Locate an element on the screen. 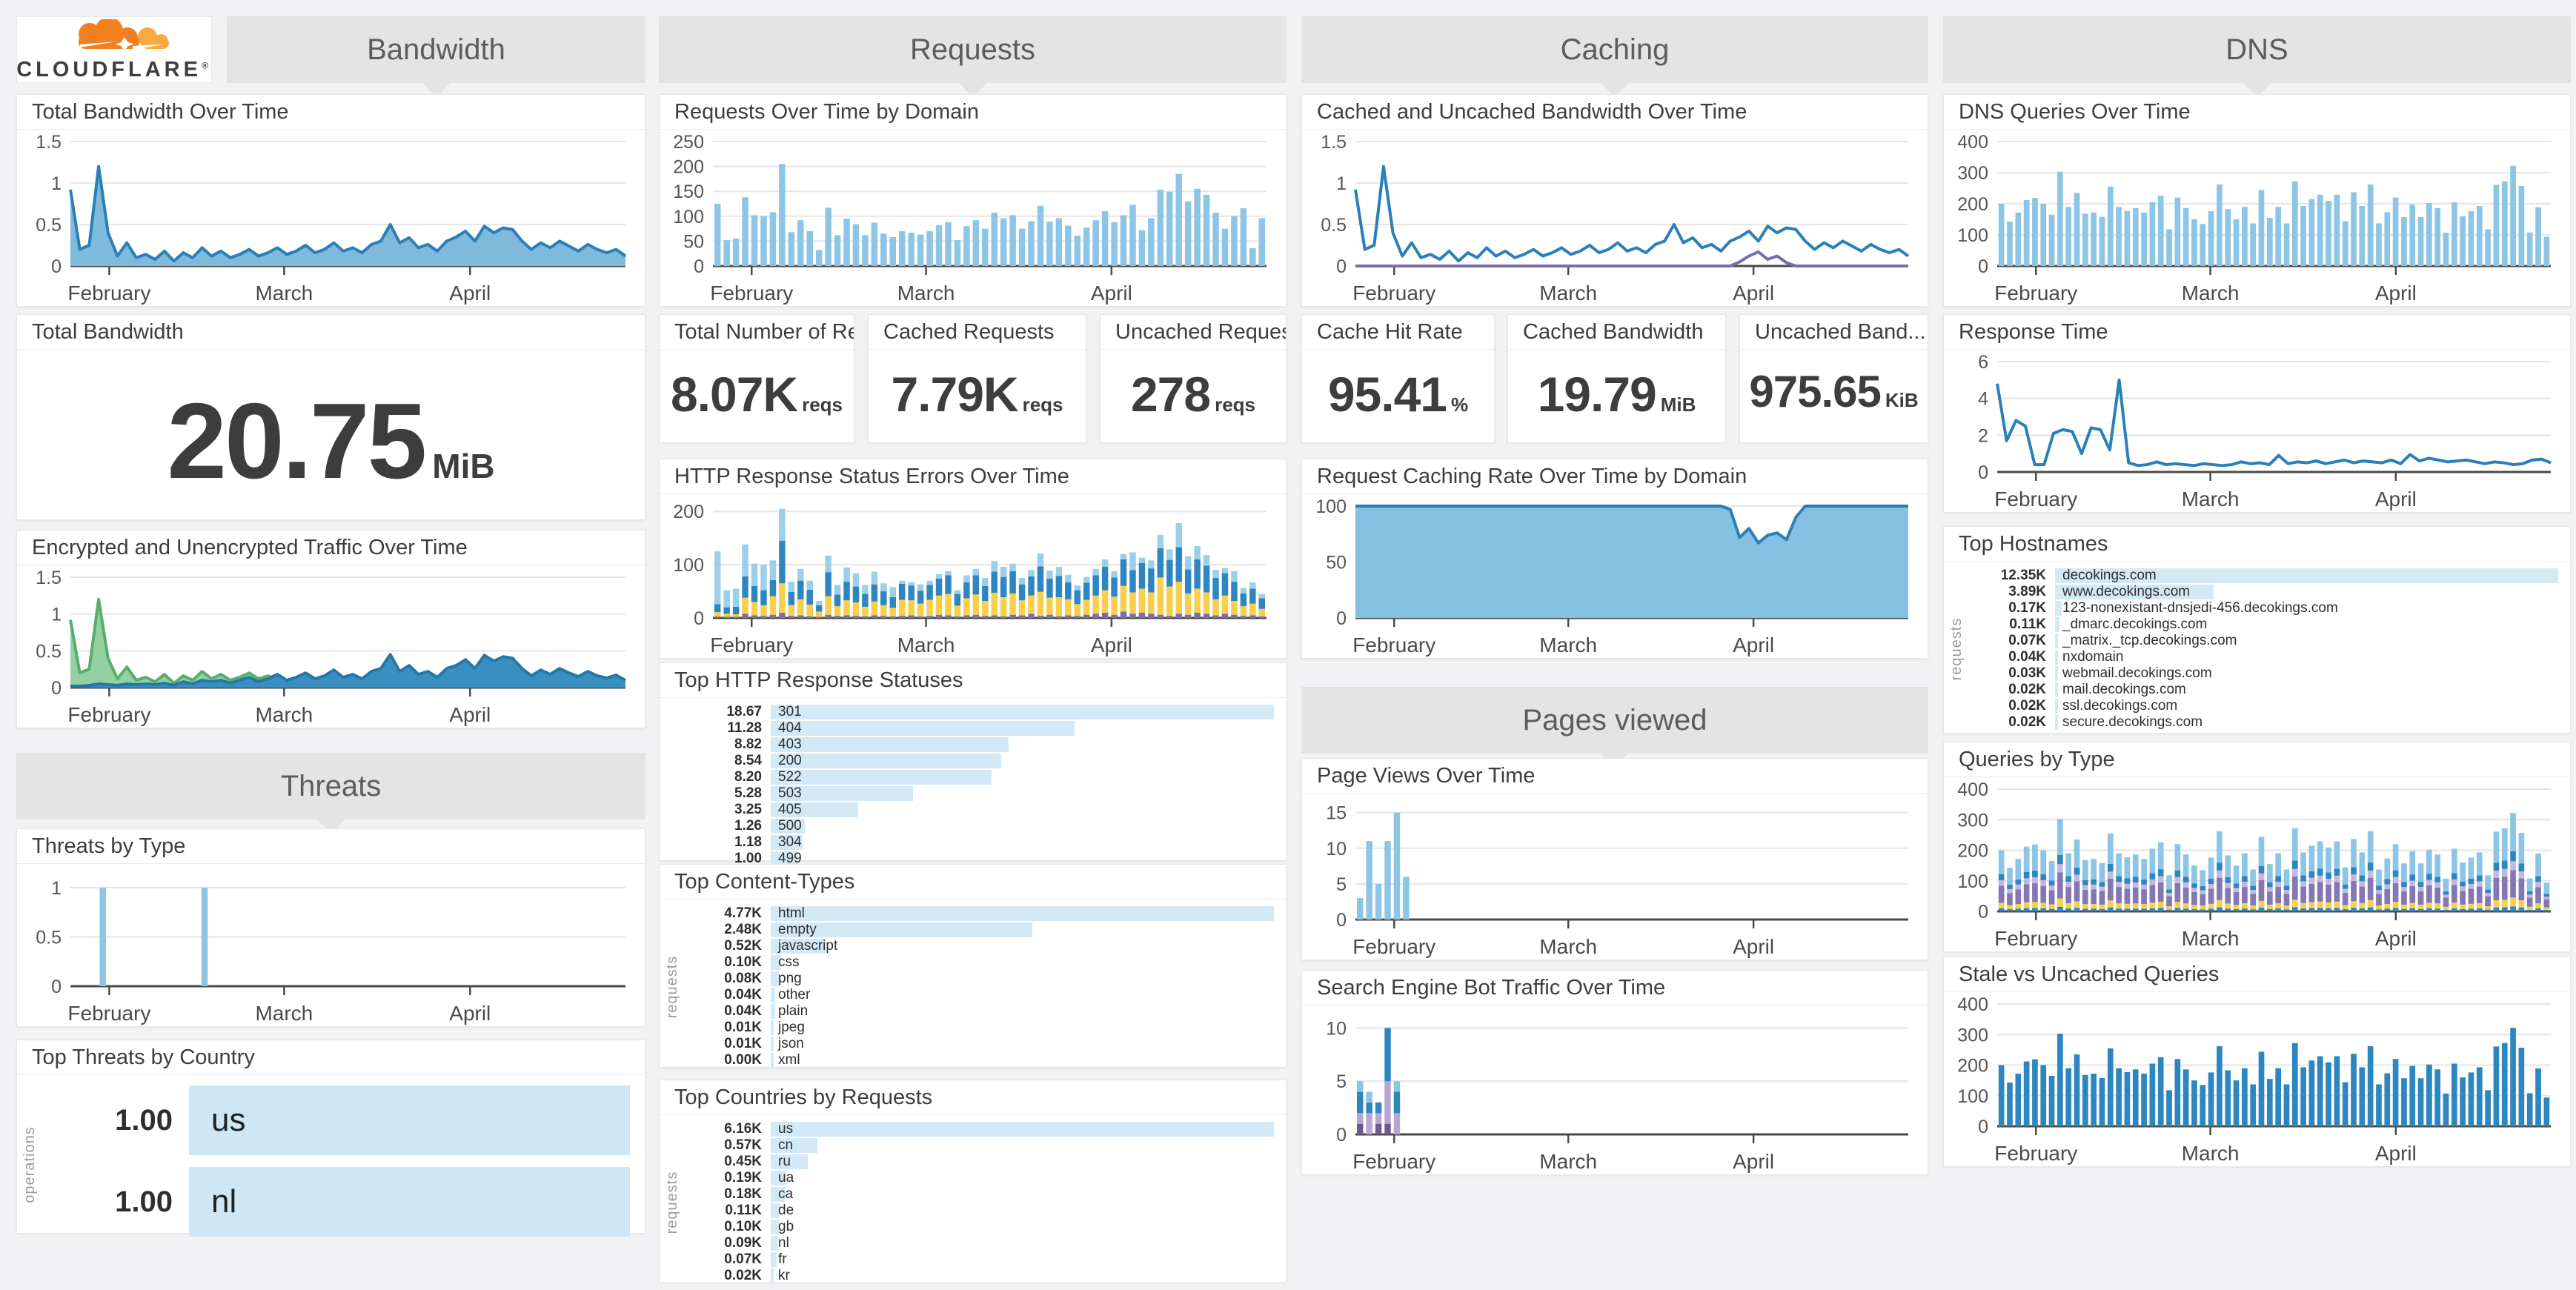 Image resolution: width=2576 pixels, height=1290 pixels. stat-title: Cached Requests is located at coordinates (977, 332).